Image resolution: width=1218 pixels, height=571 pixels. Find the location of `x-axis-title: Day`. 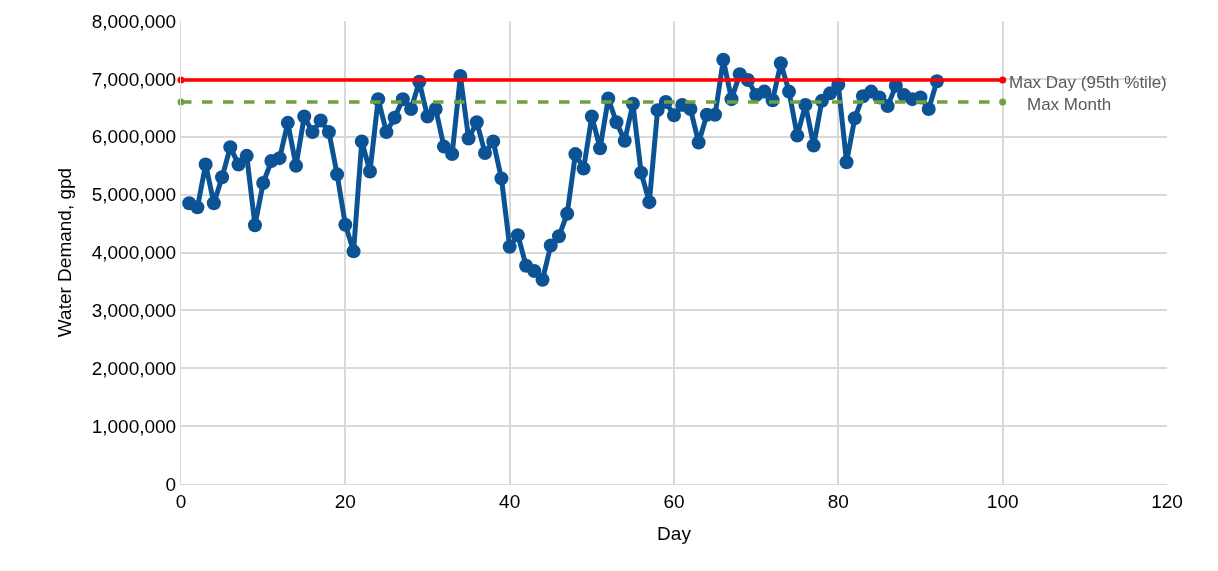

x-axis-title: Day is located at coordinates (674, 533).